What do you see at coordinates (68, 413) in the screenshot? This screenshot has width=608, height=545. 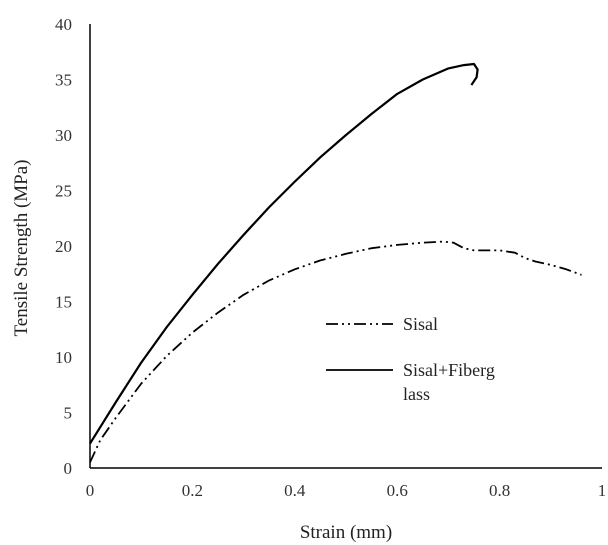 I see `y-tick-label: 5` at bounding box center [68, 413].